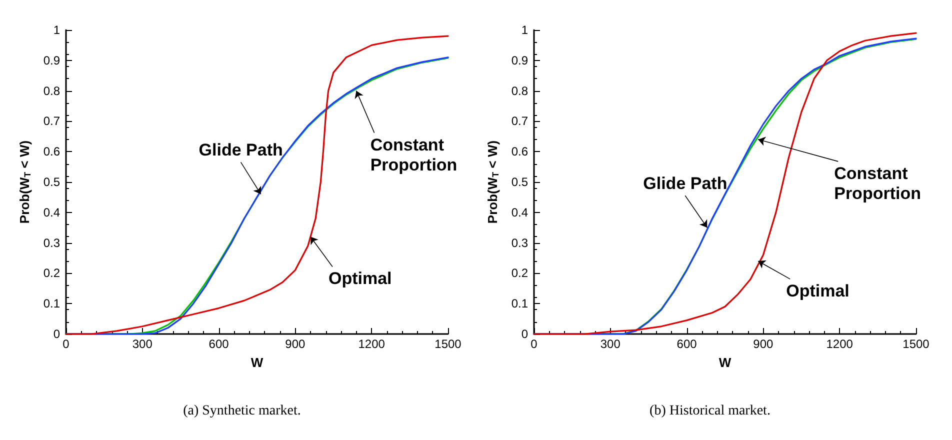  What do you see at coordinates (242, 411) in the screenshot?
I see `text: (a) Synthetic market.` at bounding box center [242, 411].